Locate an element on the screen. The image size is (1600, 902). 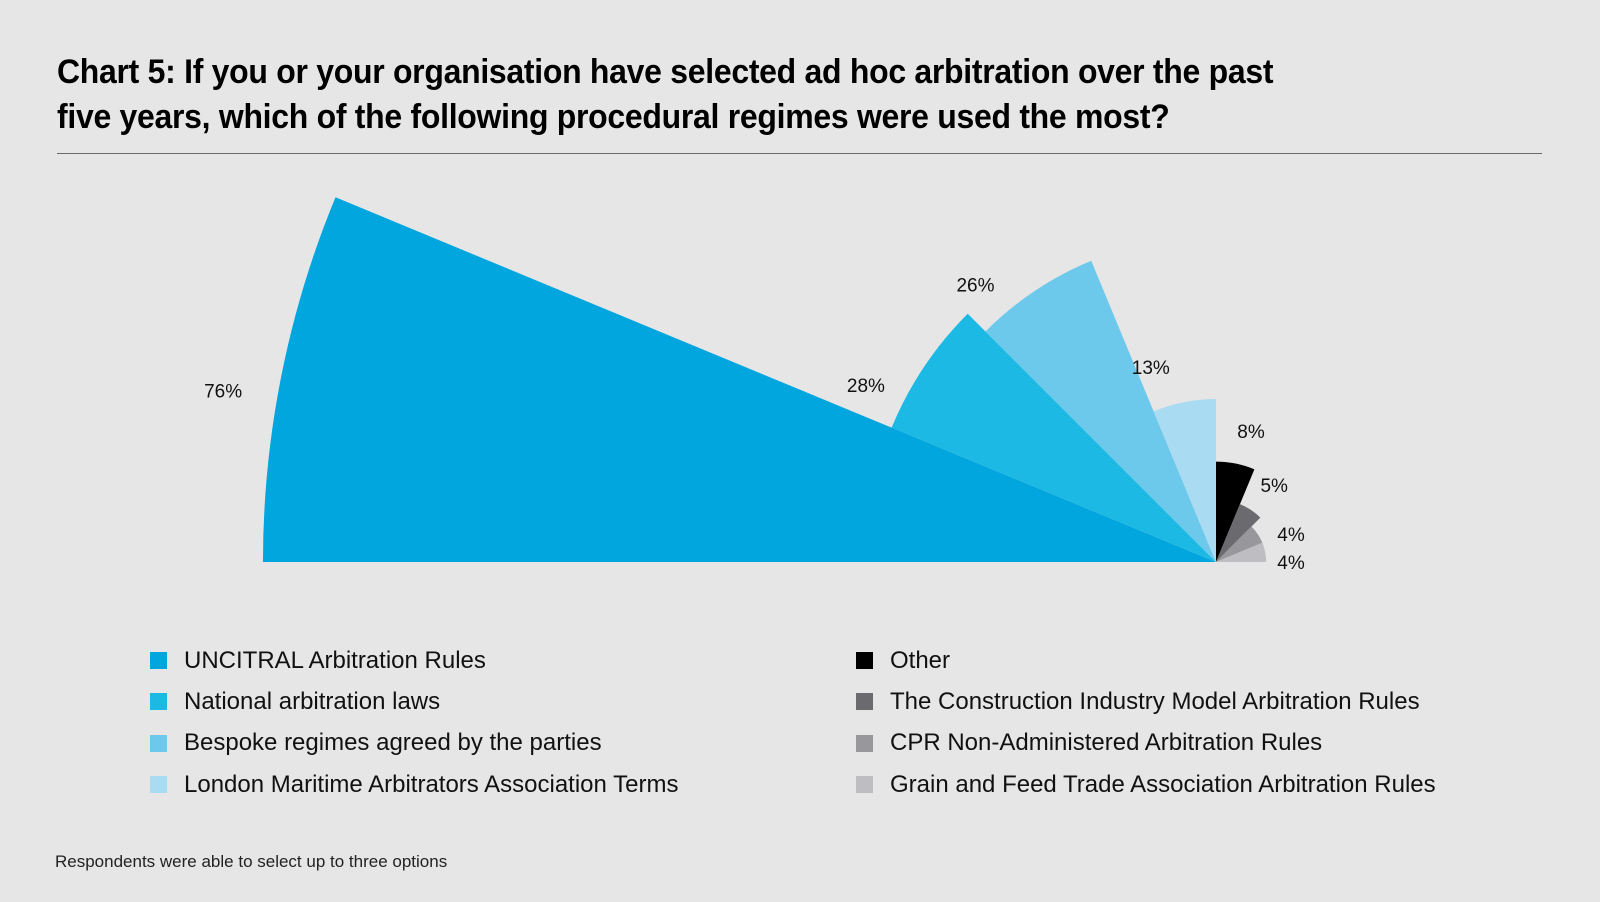
data-label-4: 13% is located at coordinates (1151, 368).